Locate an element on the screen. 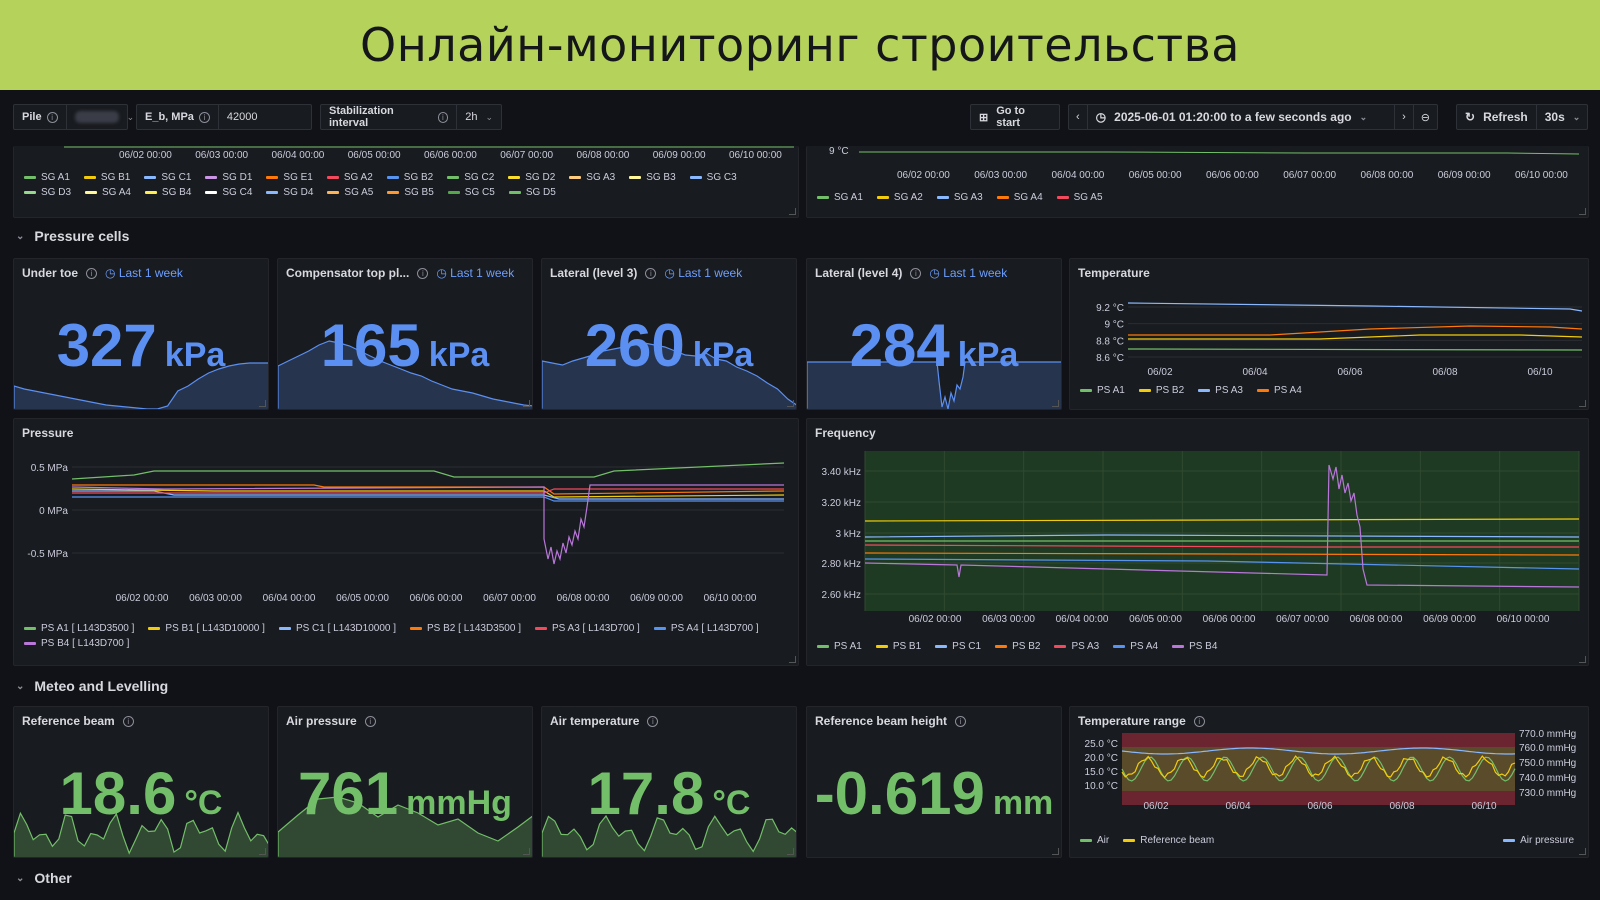 The width and height of the screenshot is (1600, 900). legend-item: Air pressure is located at coordinates (1538, 840).